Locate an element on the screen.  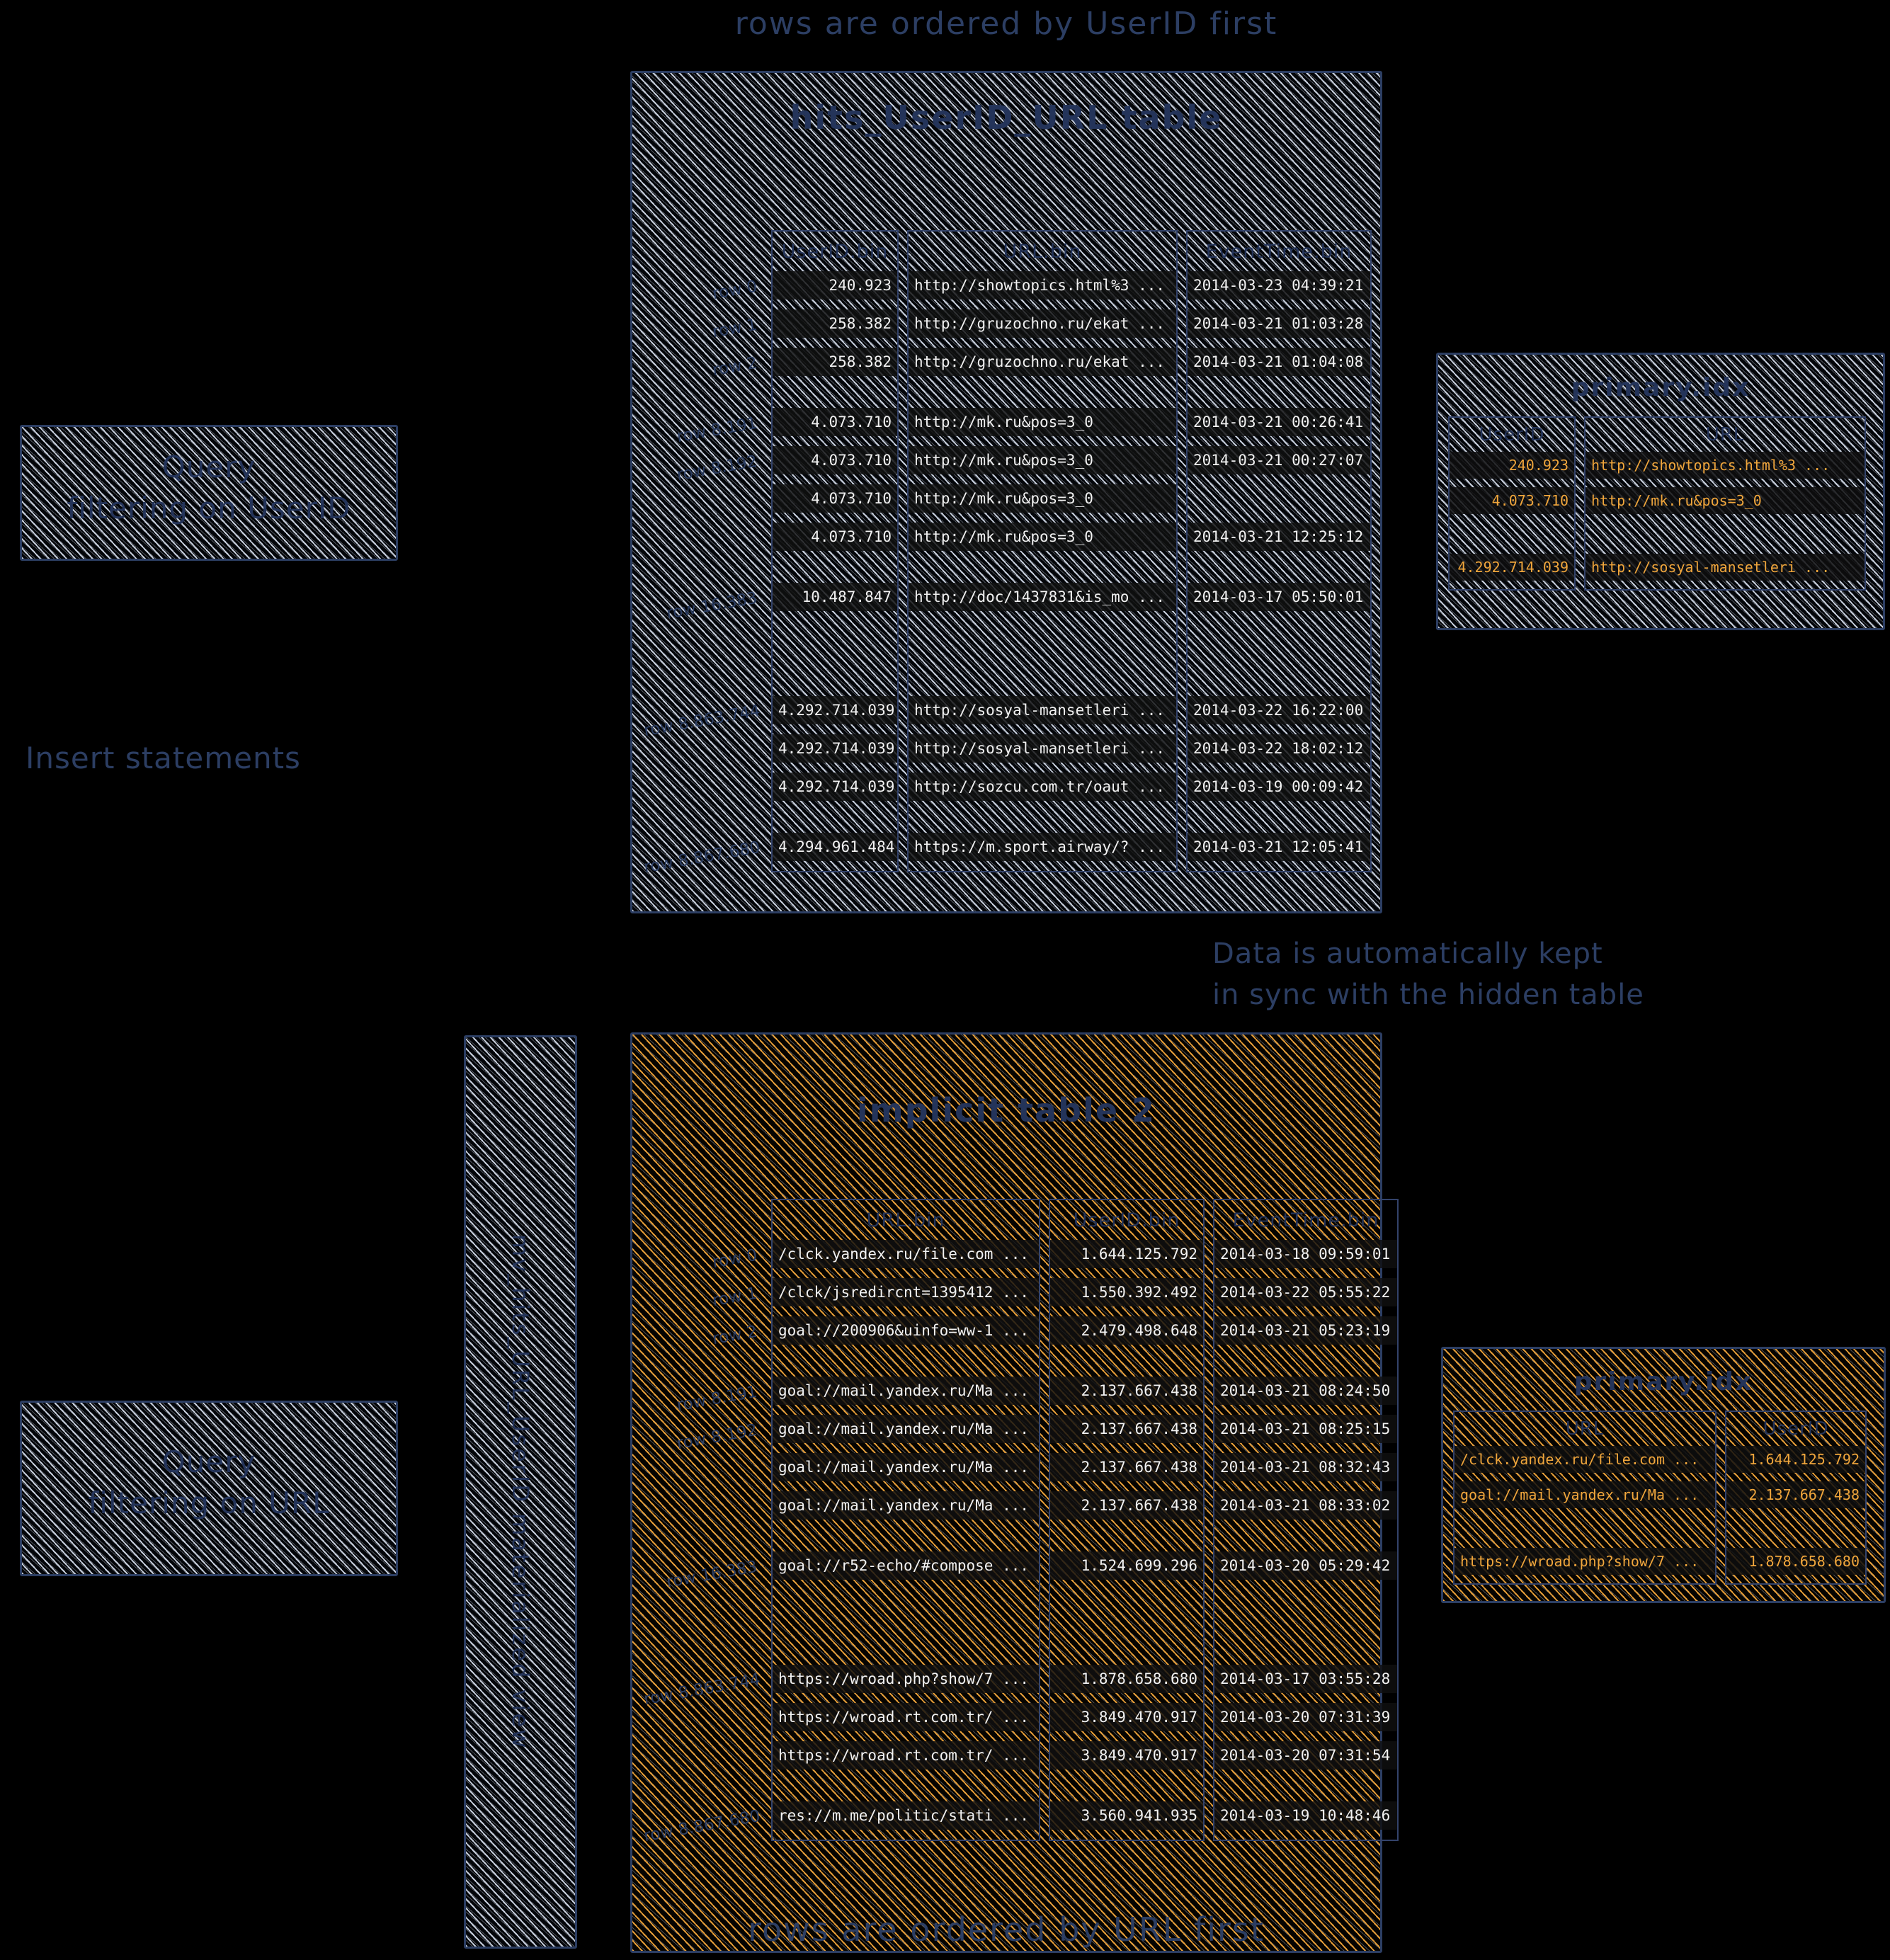
query-line: filtering on UserID is located at coordinates (209, 508).